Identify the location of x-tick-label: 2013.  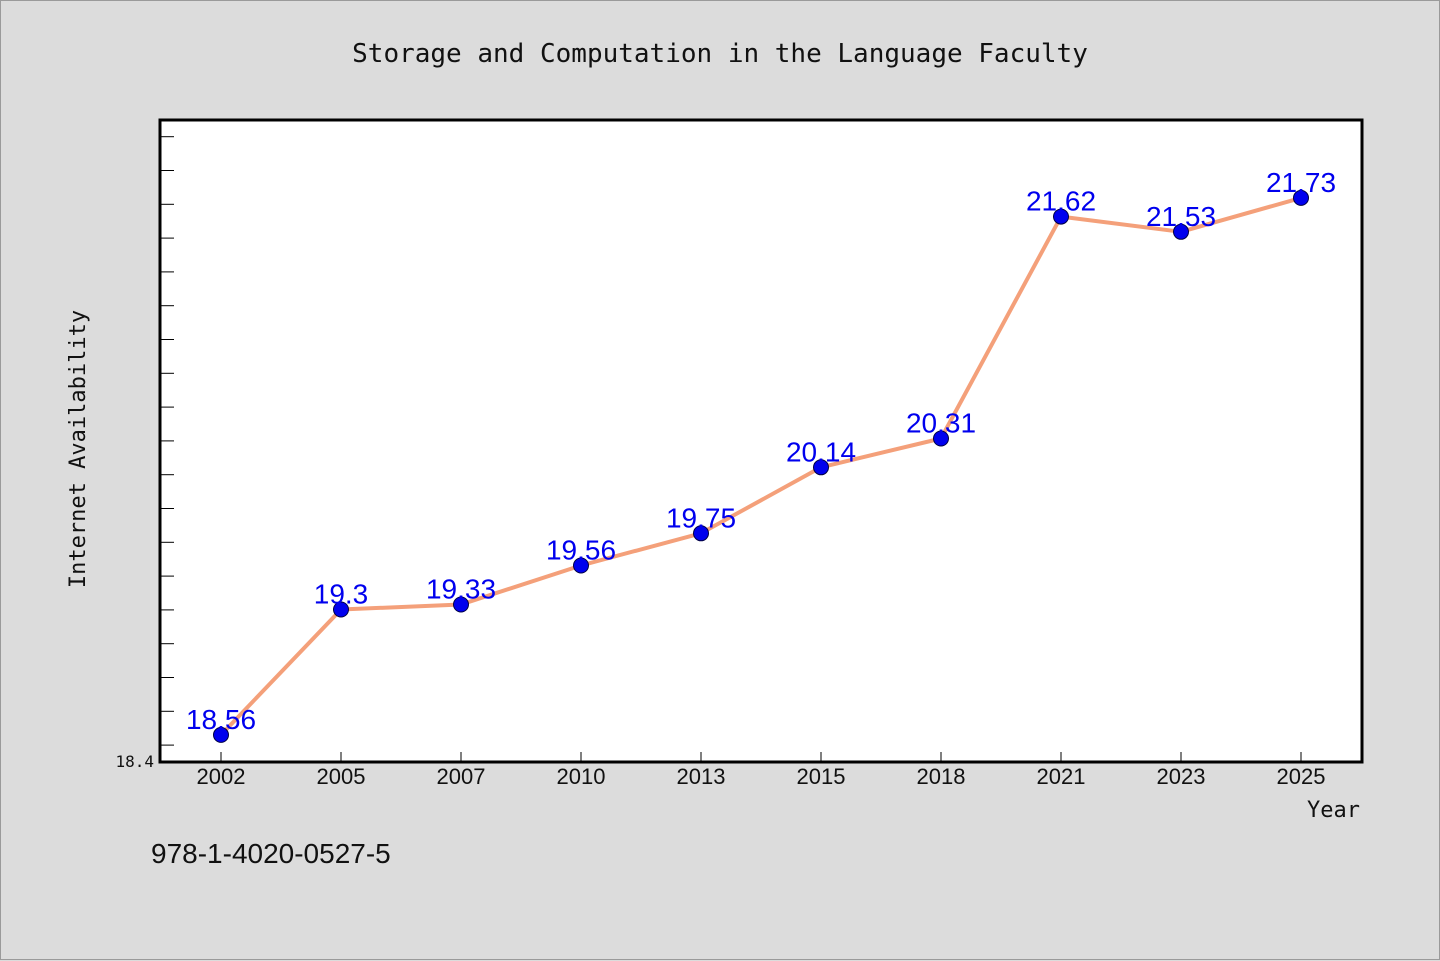
(701, 776).